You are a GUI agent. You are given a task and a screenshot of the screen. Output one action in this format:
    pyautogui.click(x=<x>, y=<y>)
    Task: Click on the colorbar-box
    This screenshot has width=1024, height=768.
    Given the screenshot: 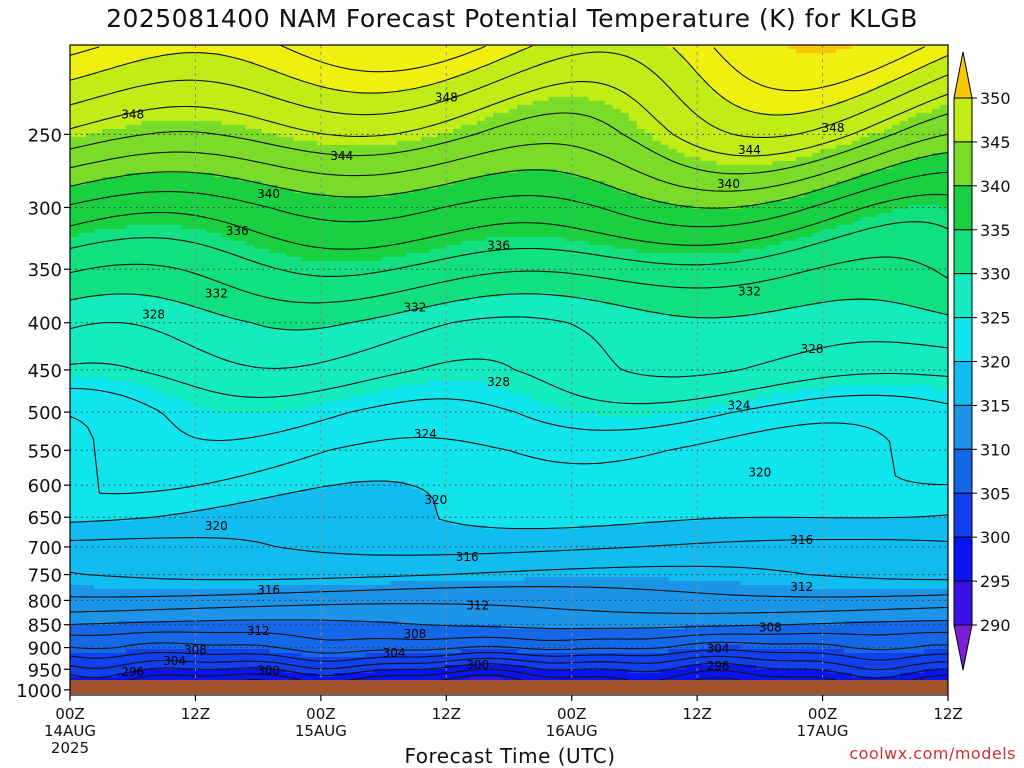 What is the action you would take?
    pyautogui.click(x=963, y=340)
    